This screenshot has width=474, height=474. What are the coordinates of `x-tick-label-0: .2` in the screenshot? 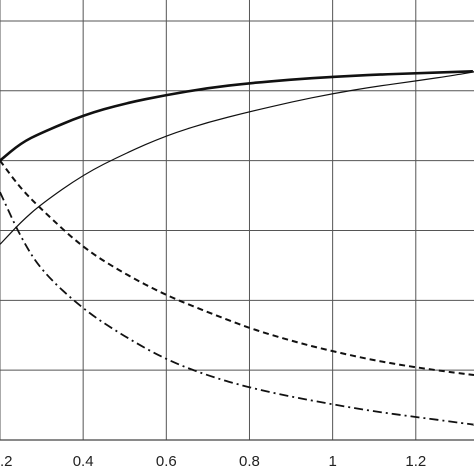 It's located at (6, 461).